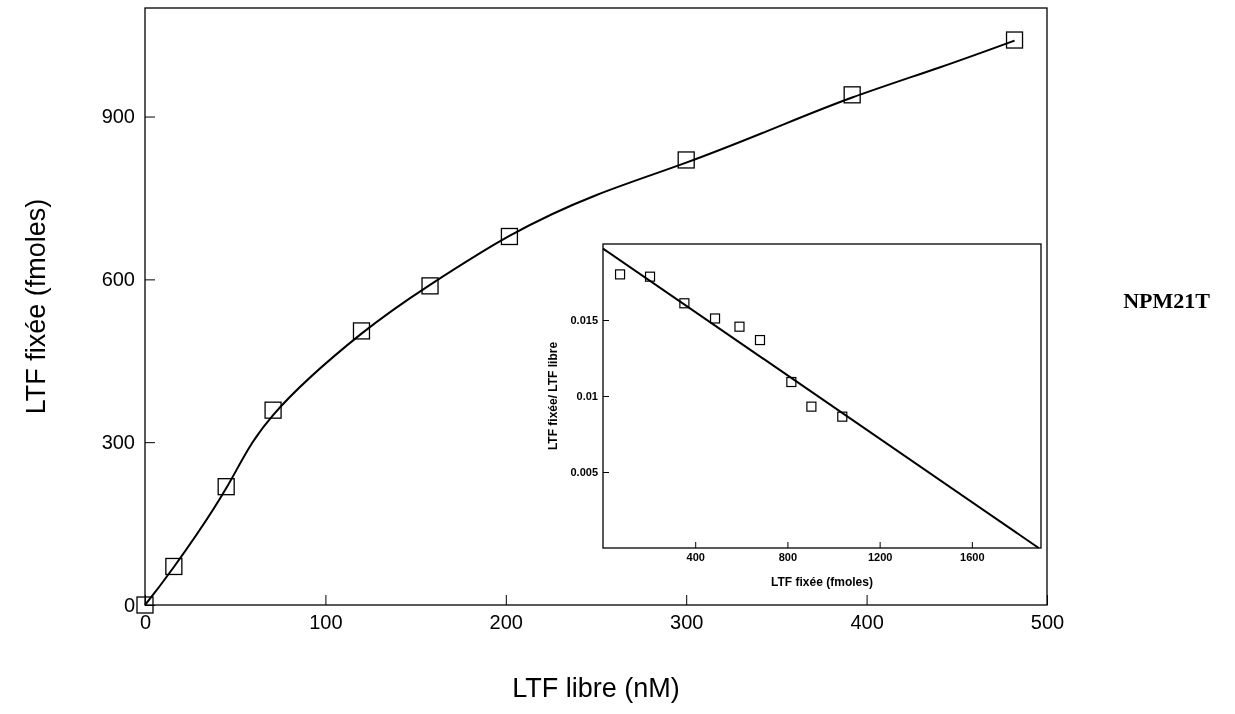 The height and width of the screenshot is (714, 1235). I want to click on x-tick-label: 300, so click(687, 622).